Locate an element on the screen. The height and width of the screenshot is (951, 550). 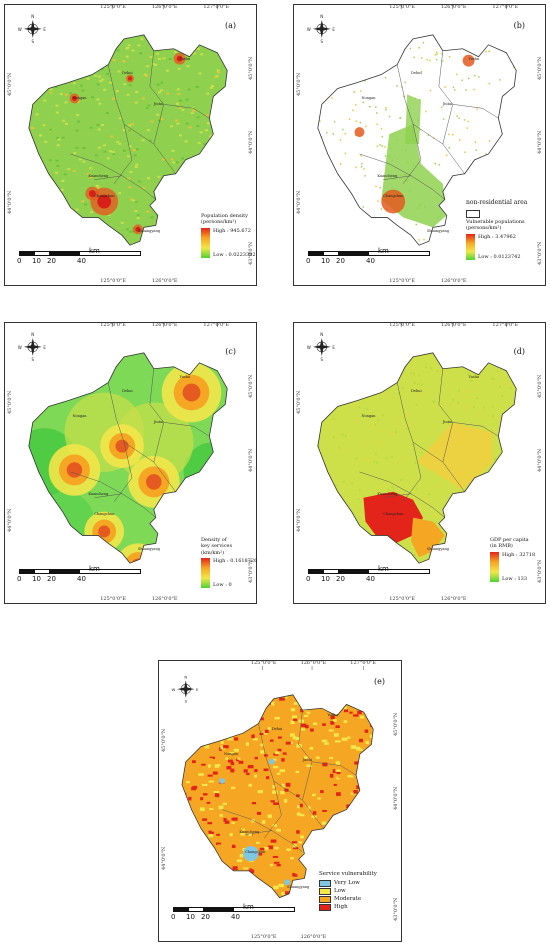
legend-label: Very Low is located at coordinates (347, 882).